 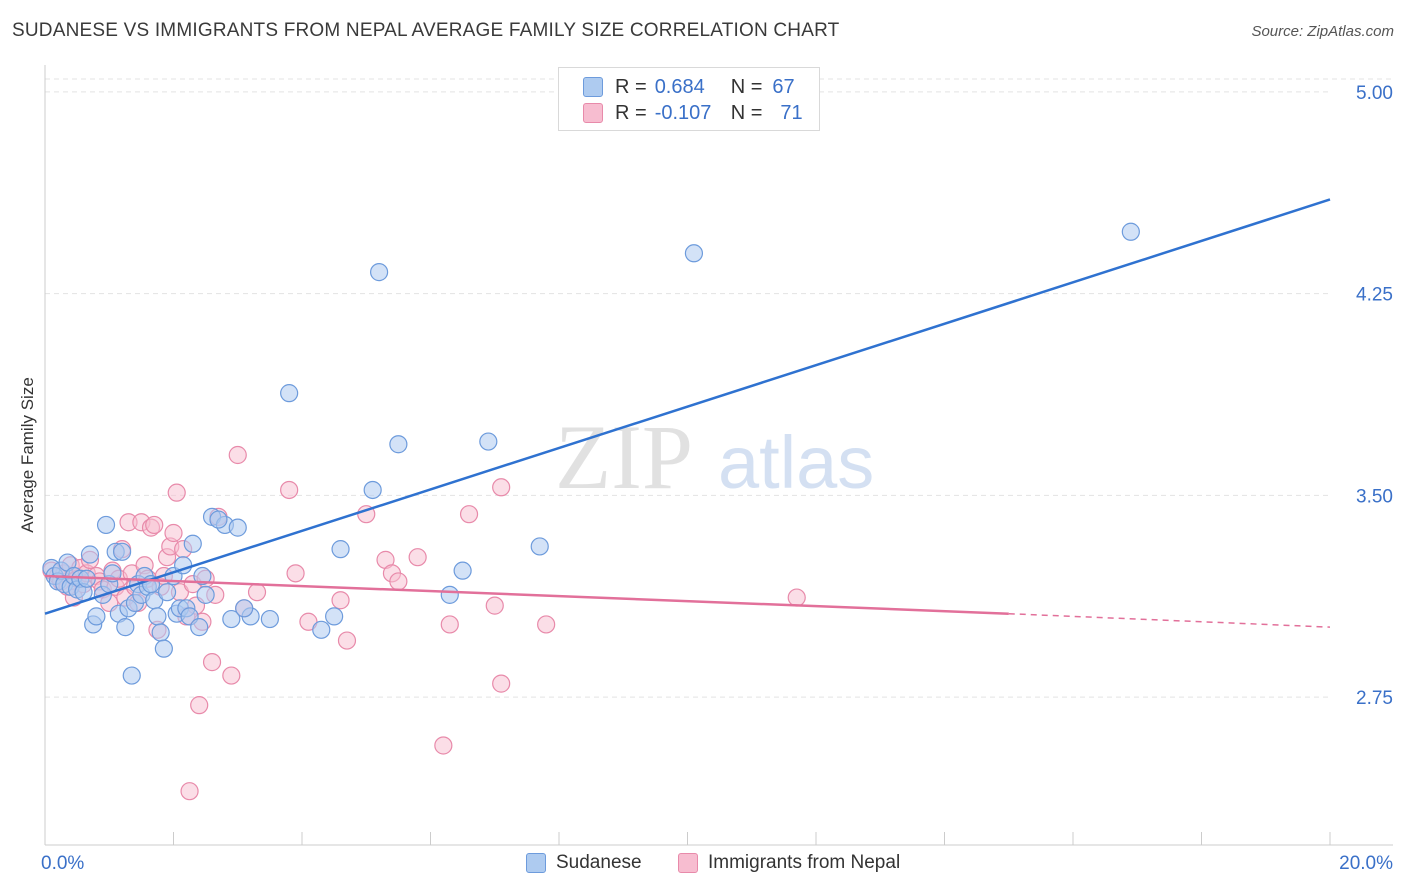 I want to click on y-tick-label: 4.25, so click(x=1374, y=295).